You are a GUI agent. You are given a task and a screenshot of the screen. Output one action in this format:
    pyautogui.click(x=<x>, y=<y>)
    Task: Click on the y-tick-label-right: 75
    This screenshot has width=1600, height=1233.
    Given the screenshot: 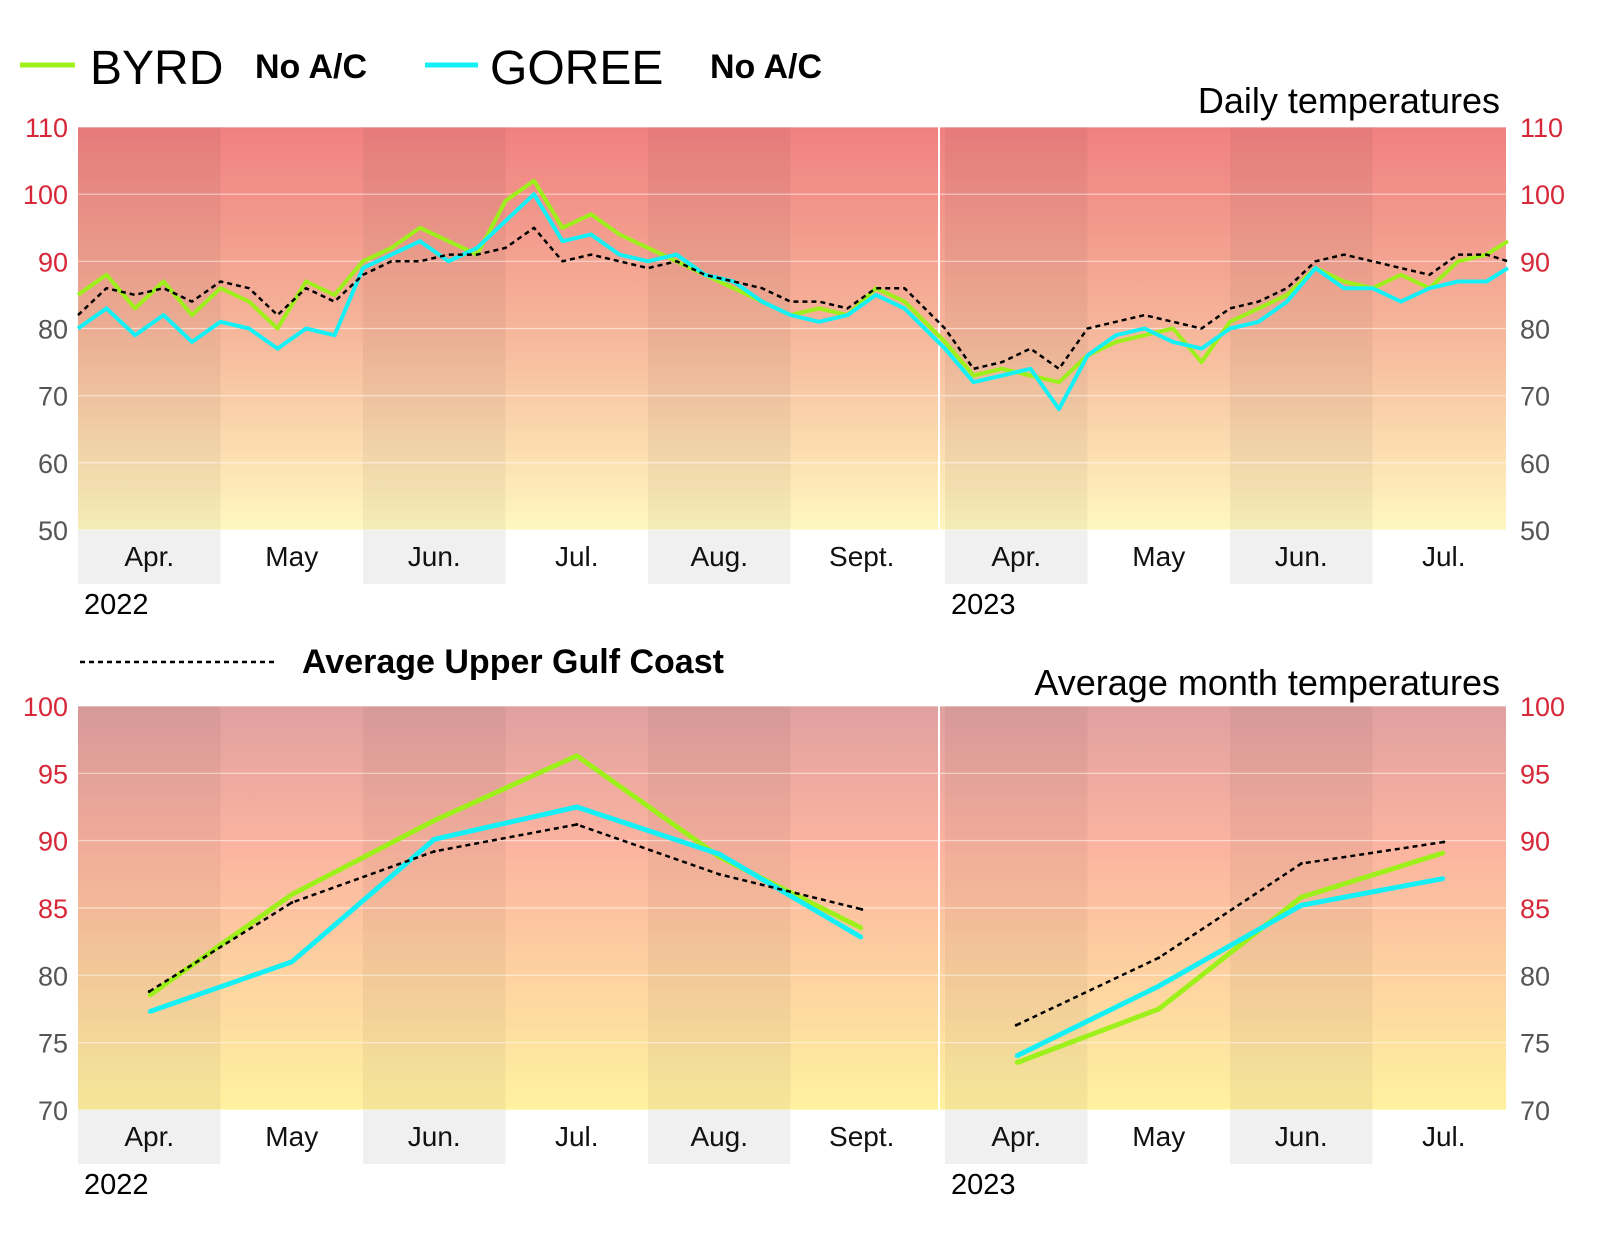 What is the action you would take?
    pyautogui.click(x=1535, y=1044)
    